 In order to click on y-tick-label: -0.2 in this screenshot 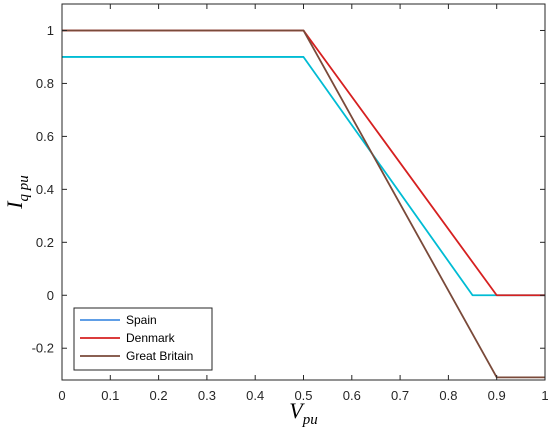, I will do `click(43, 348)`.